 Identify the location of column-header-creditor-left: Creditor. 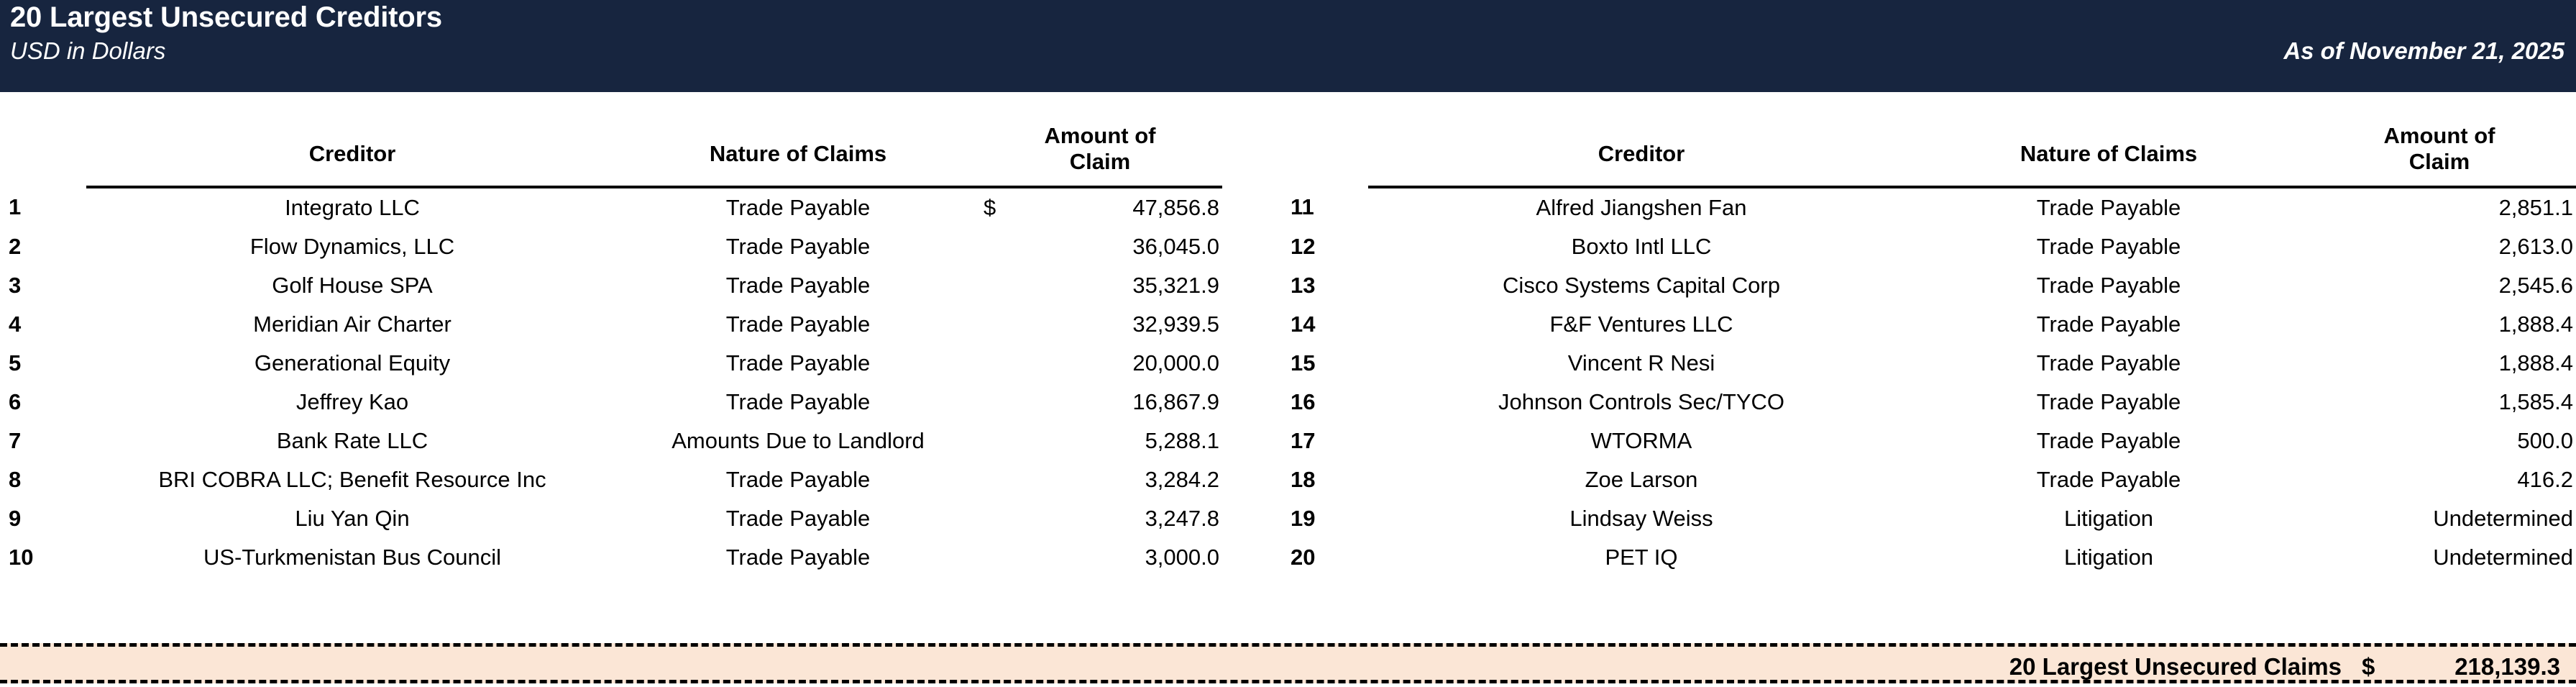
(352, 140).